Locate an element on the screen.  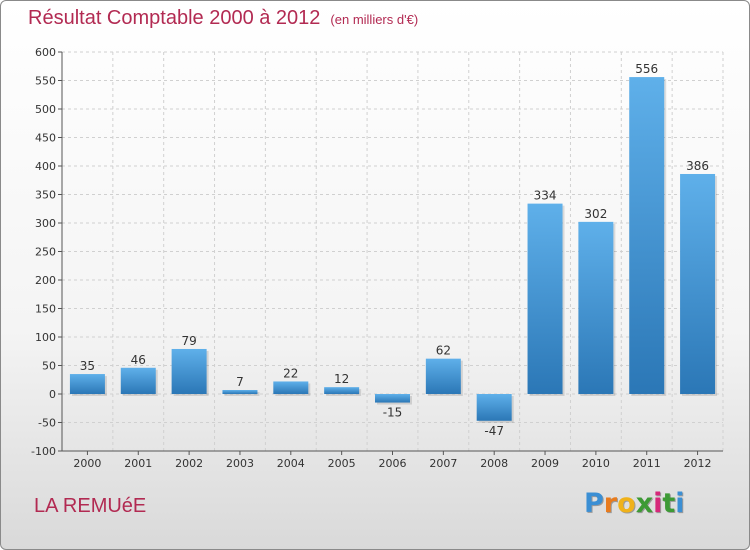
data-label: 62 is located at coordinates (443, 351).